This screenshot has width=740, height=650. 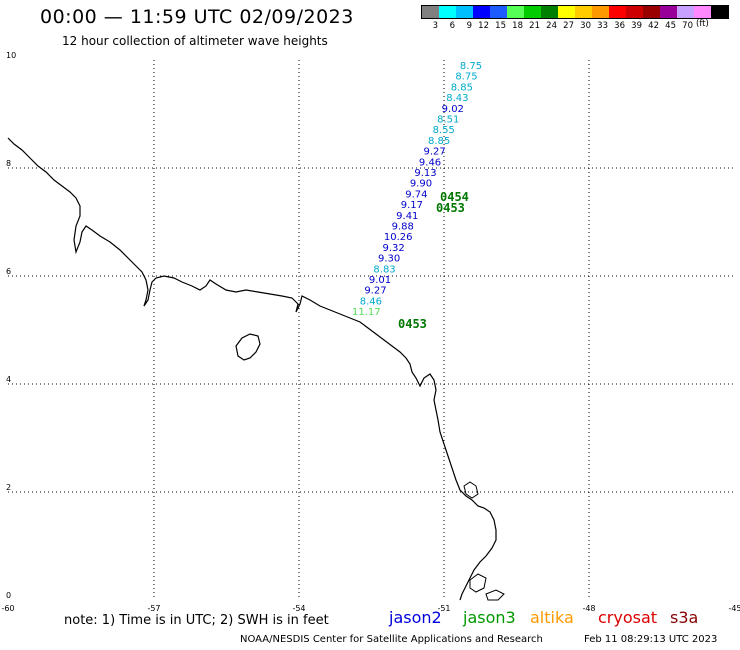 What do you see at coordinates (452, 26) in the screenshot?
I see `legend-label: 6` at bounding box center [452, 26].